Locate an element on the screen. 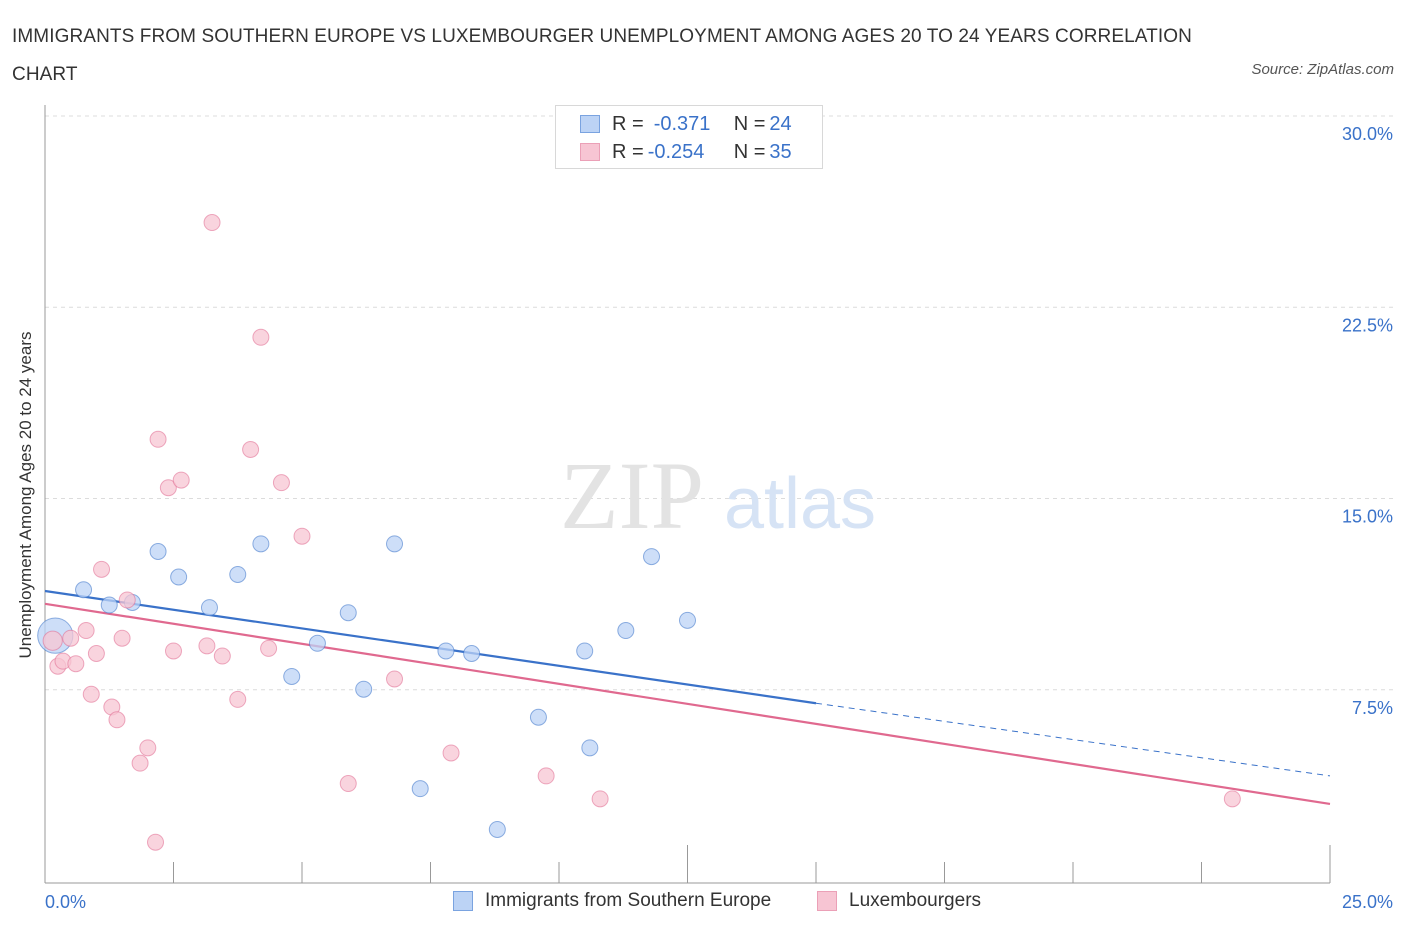  series-label-blue: Immigrants from Southern Europe is located at coordinates (628, 900).